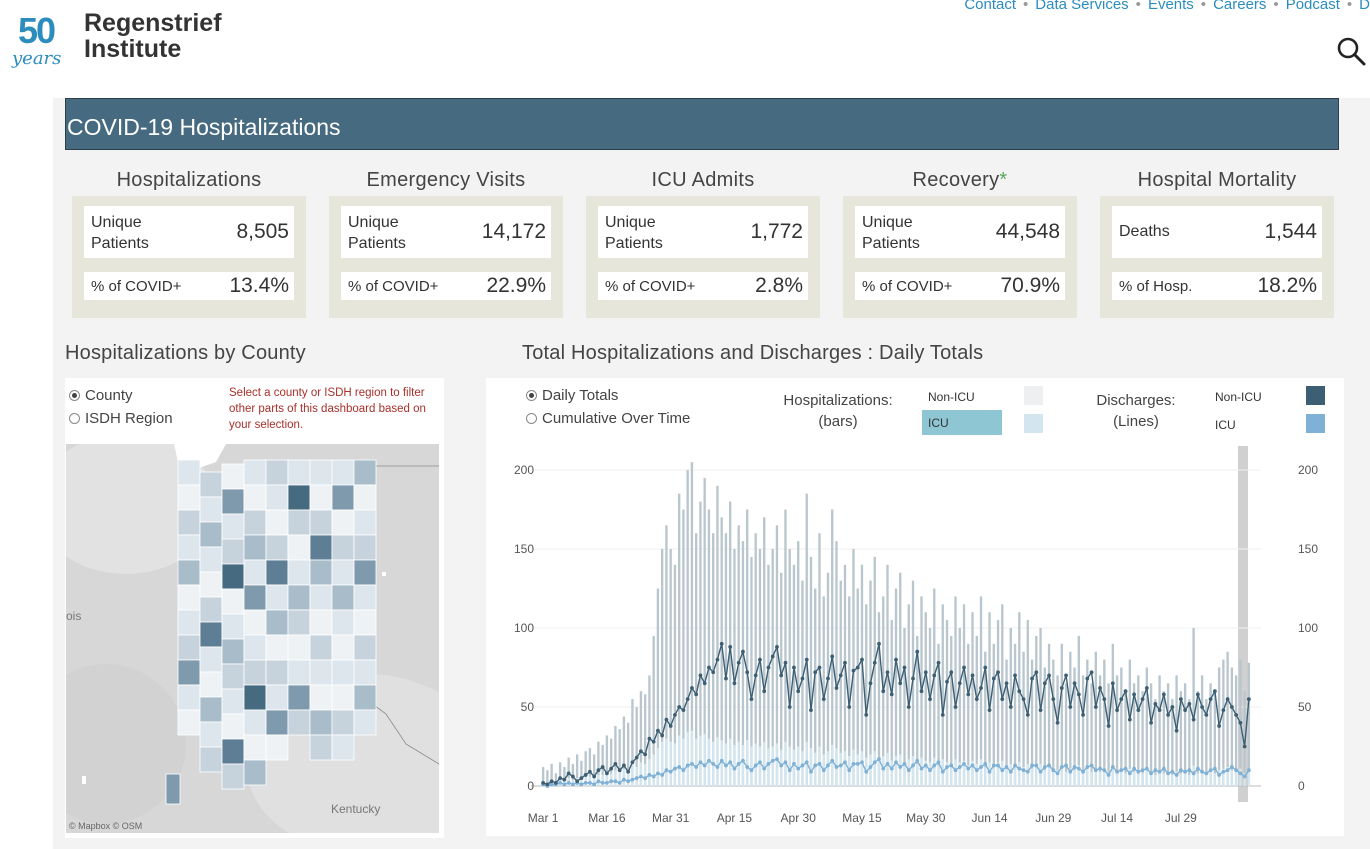 This screenshot has width=1370, height=849. Describe the element at coordinates (1170, 6) in the screenshot. I see `nav-events: Events` at that location.